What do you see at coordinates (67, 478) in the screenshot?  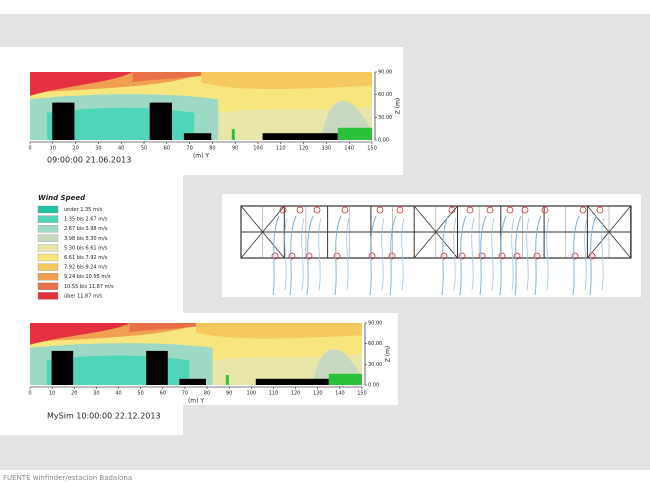 I see `footer: FUENTE winfinder/estacion Badalona` at bounding box center [67, 478].